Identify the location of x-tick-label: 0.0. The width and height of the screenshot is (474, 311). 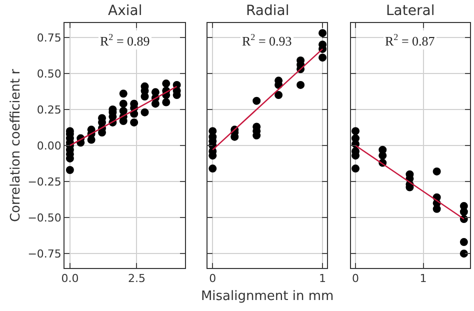
(70, 279).